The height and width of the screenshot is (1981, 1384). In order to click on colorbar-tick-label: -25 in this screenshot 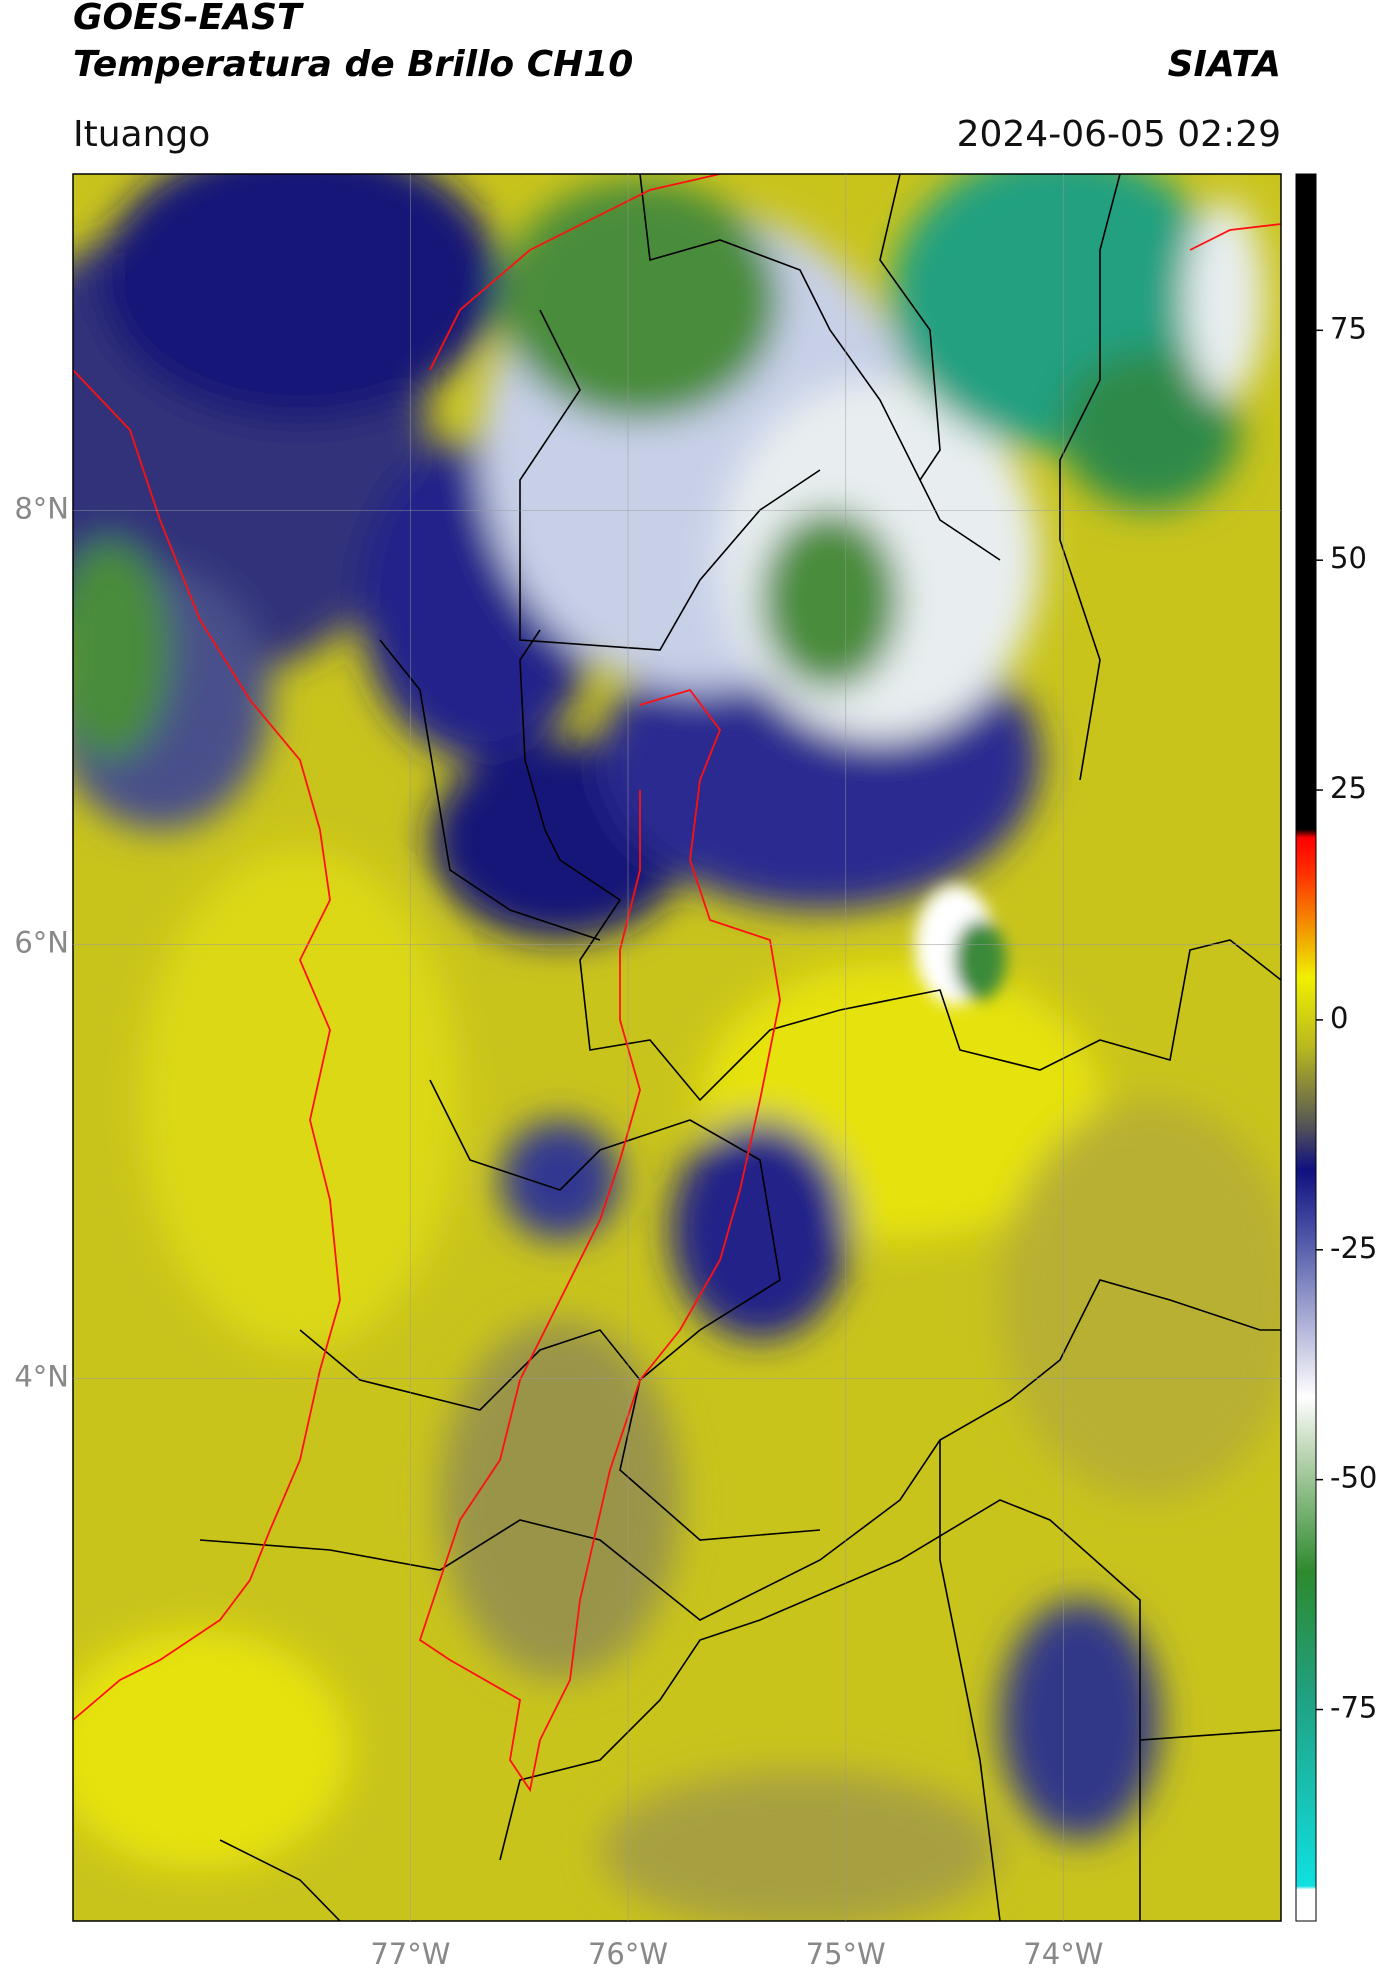, I will do `click(1353, 1248)`.